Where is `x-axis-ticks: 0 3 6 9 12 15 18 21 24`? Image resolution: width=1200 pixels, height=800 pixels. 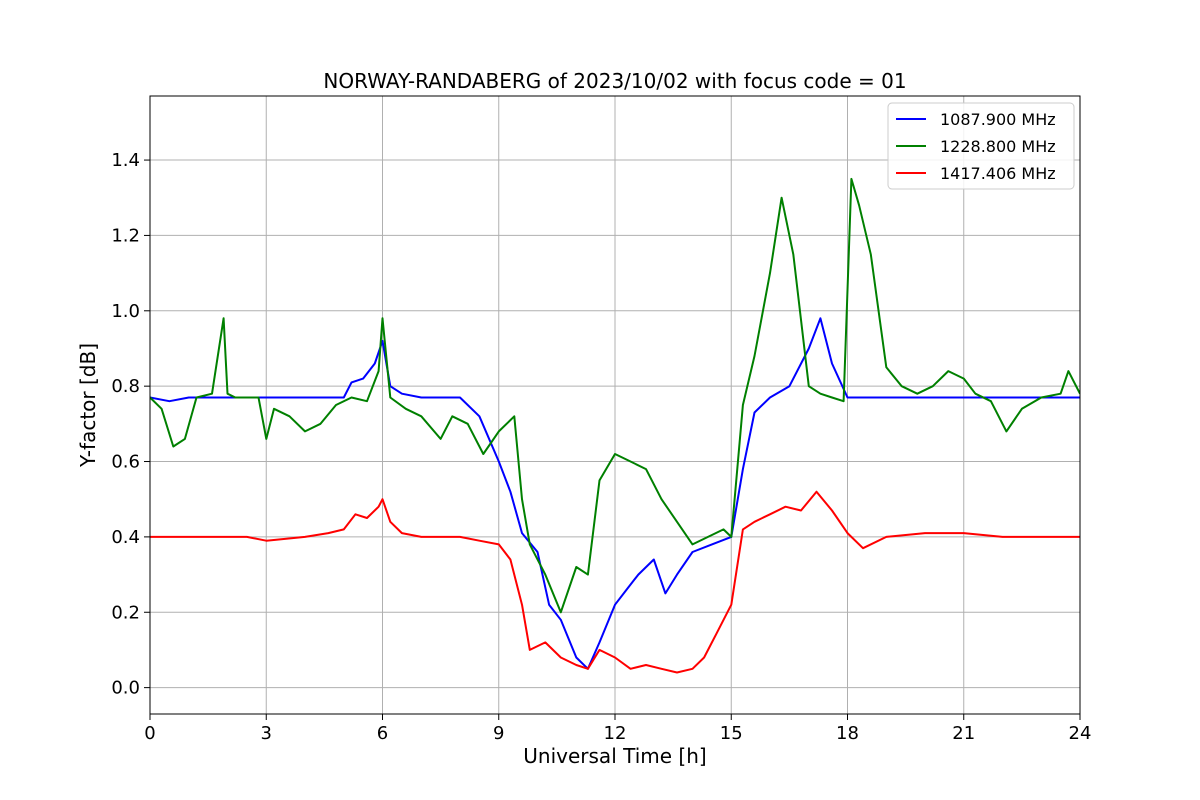
x-axis-ticks: 0 3 6 9 12 15 18 21 24 is located at coordinates (617, 729).